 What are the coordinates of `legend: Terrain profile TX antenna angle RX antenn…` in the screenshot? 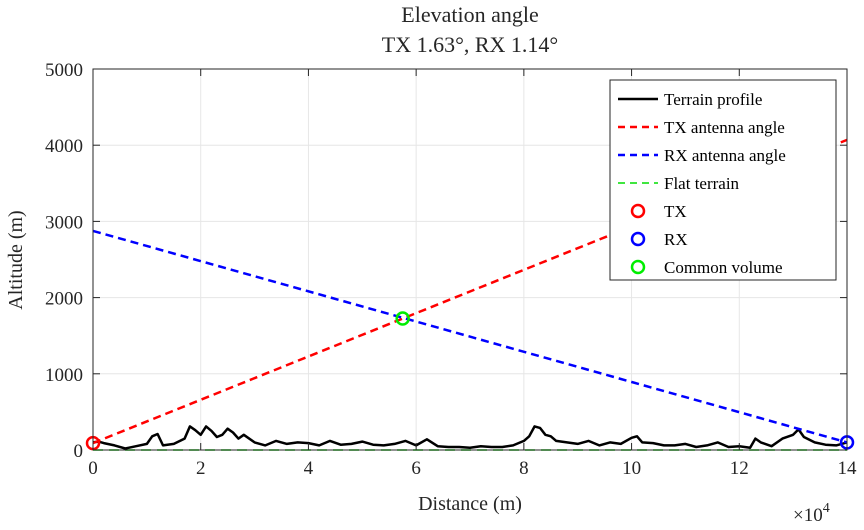 It's located at (723, 180).